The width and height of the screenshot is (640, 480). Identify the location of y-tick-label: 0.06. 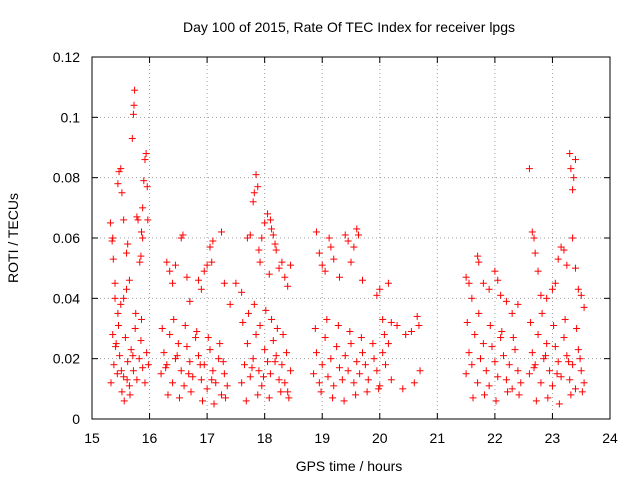
(66, 238).